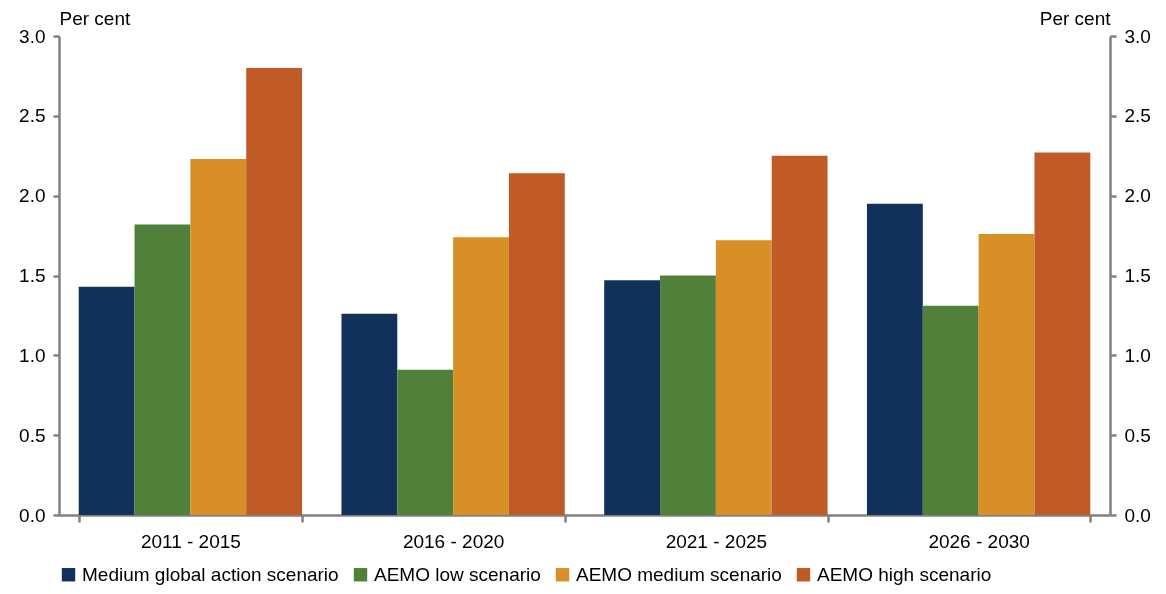  I want to click on x-tick-label: 2011 - 2015, so click(190, 541).